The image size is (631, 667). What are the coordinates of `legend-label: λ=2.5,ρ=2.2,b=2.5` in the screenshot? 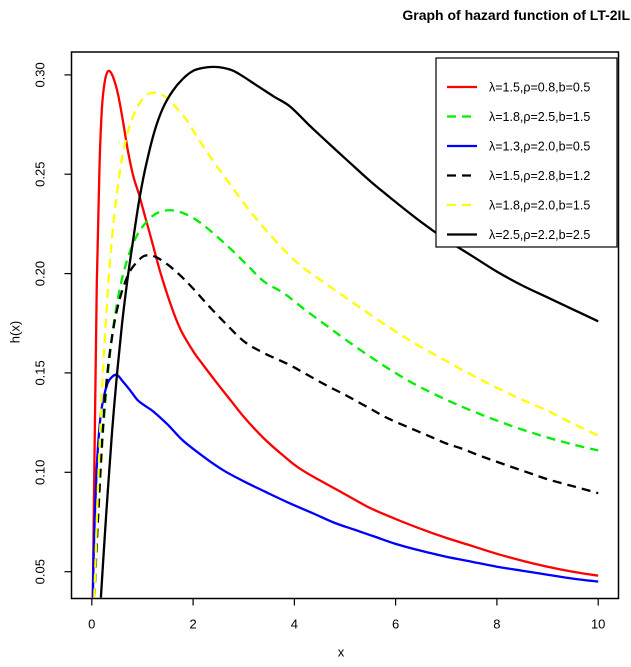 It's located at (539, 235).